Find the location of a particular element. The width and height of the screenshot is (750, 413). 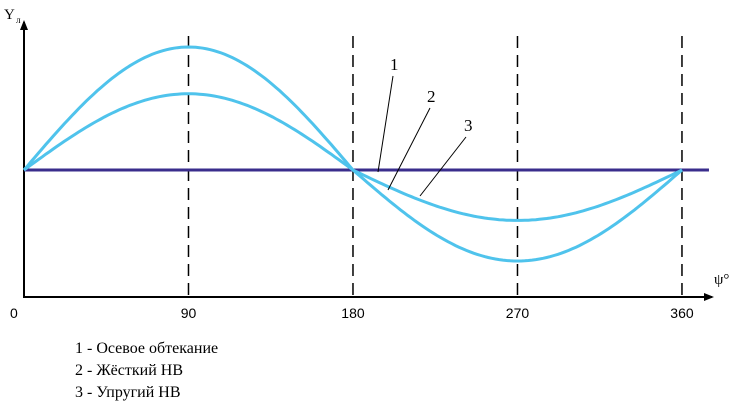

callout-label-2: 2 is located at coordinates (431, 96).